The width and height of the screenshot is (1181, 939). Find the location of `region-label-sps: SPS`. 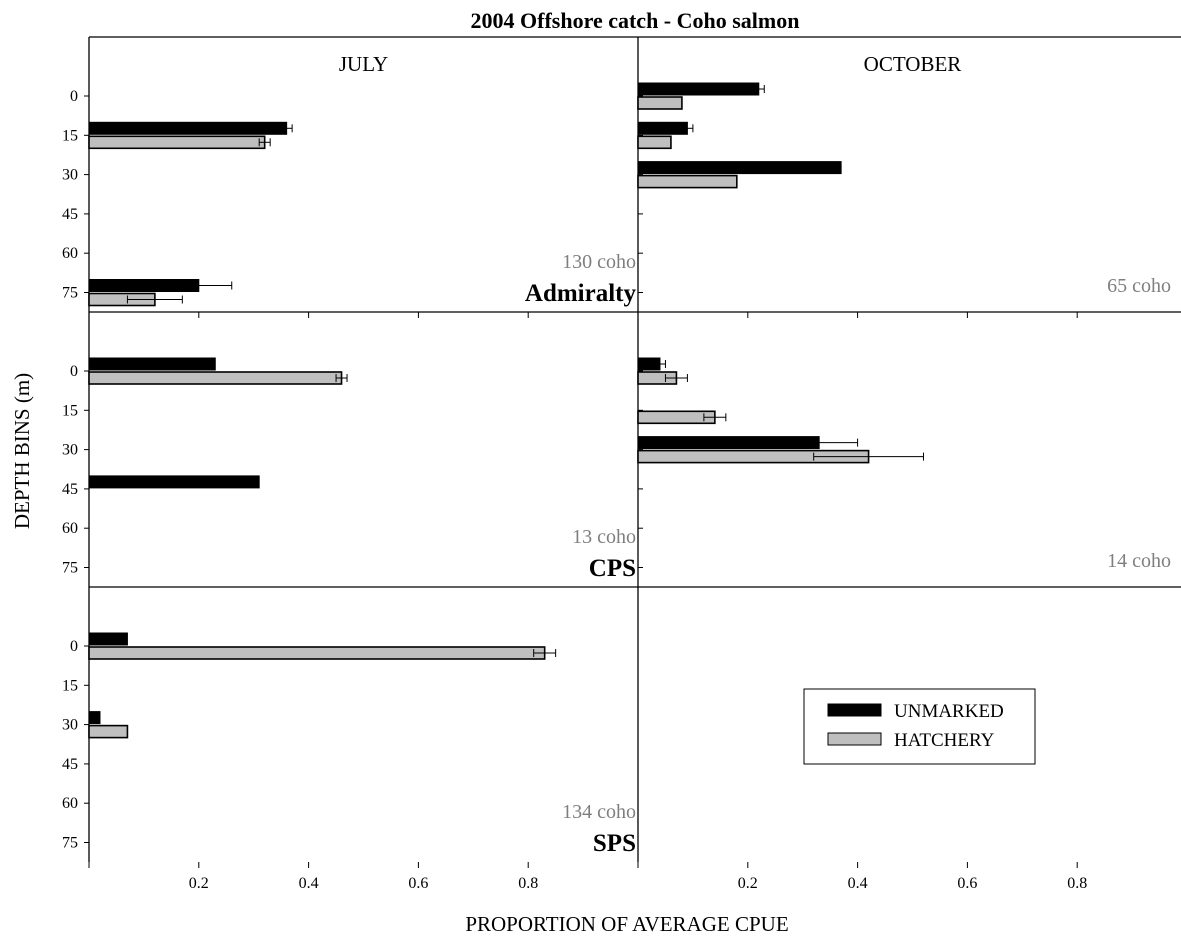

region-label-sps: SPS is located at coordinates (614, 843).